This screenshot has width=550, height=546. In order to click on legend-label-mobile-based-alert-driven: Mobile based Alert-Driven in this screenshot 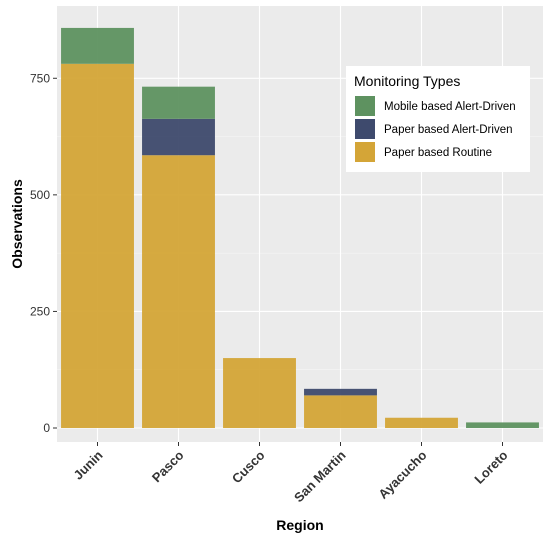, I will do `click(450, 107)`.